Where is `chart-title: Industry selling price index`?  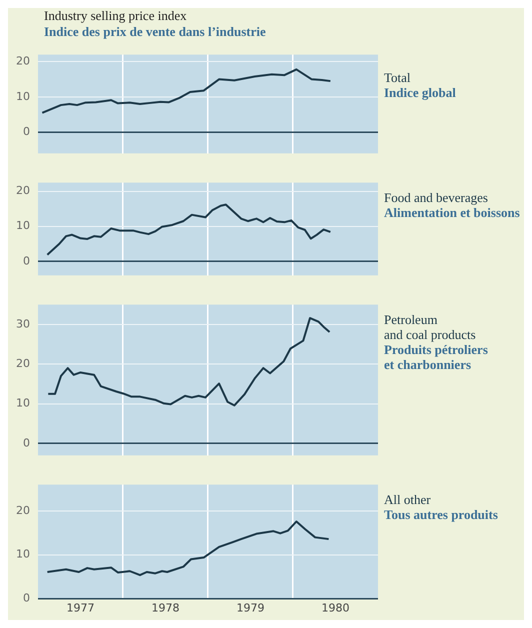 chart-title: Industry selling price index is located at coordinates (116, 16).